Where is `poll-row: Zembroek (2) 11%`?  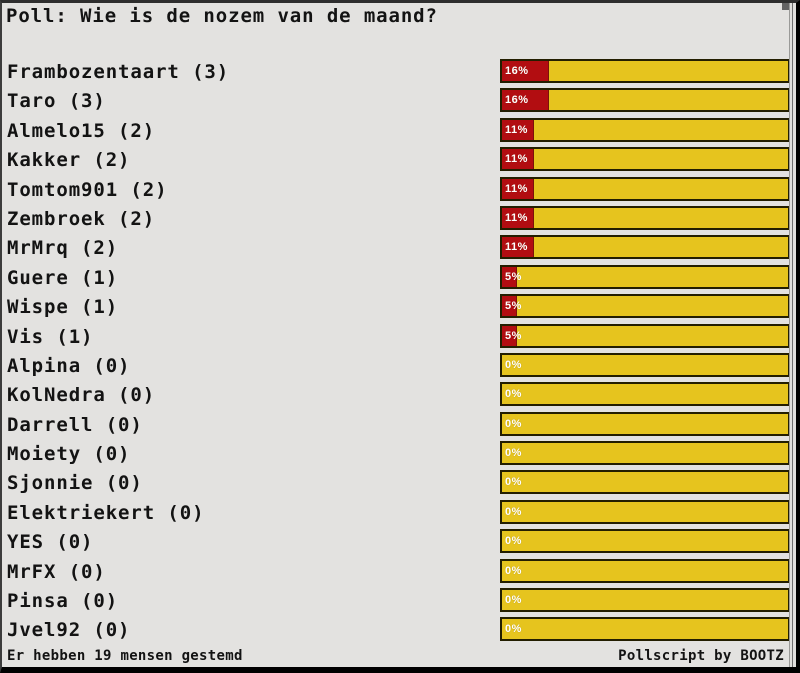 poll-row: Zembroek (2) 11% is located at coordinates (396, 219).